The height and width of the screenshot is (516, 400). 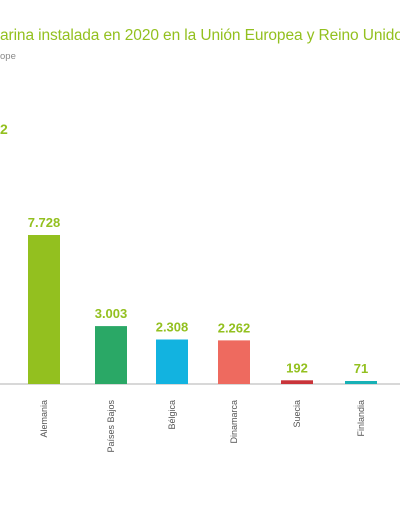 I want to click on data-label: 2.308, so click(x=172, y=327).